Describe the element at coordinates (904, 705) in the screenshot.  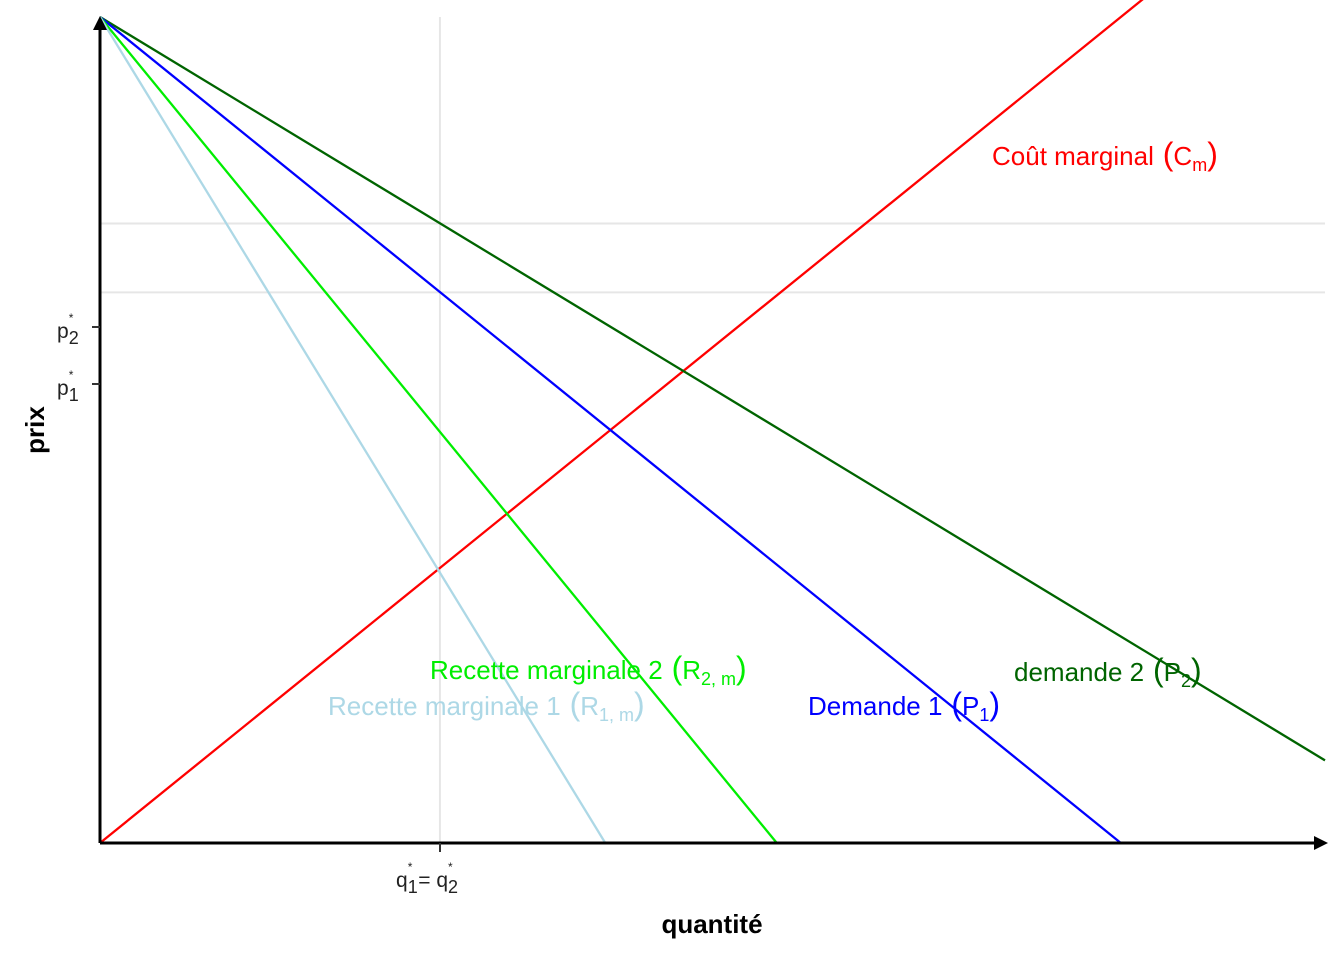
I see `label-demande-1: Demande 1 (P1)` at that location.